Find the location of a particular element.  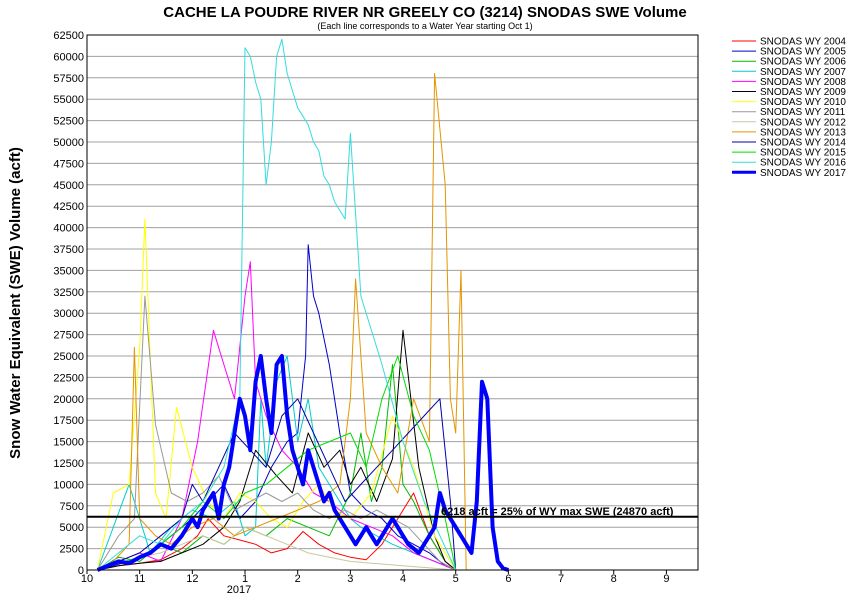

y-tick-label: 25000 is located at coordinates (68, 357).